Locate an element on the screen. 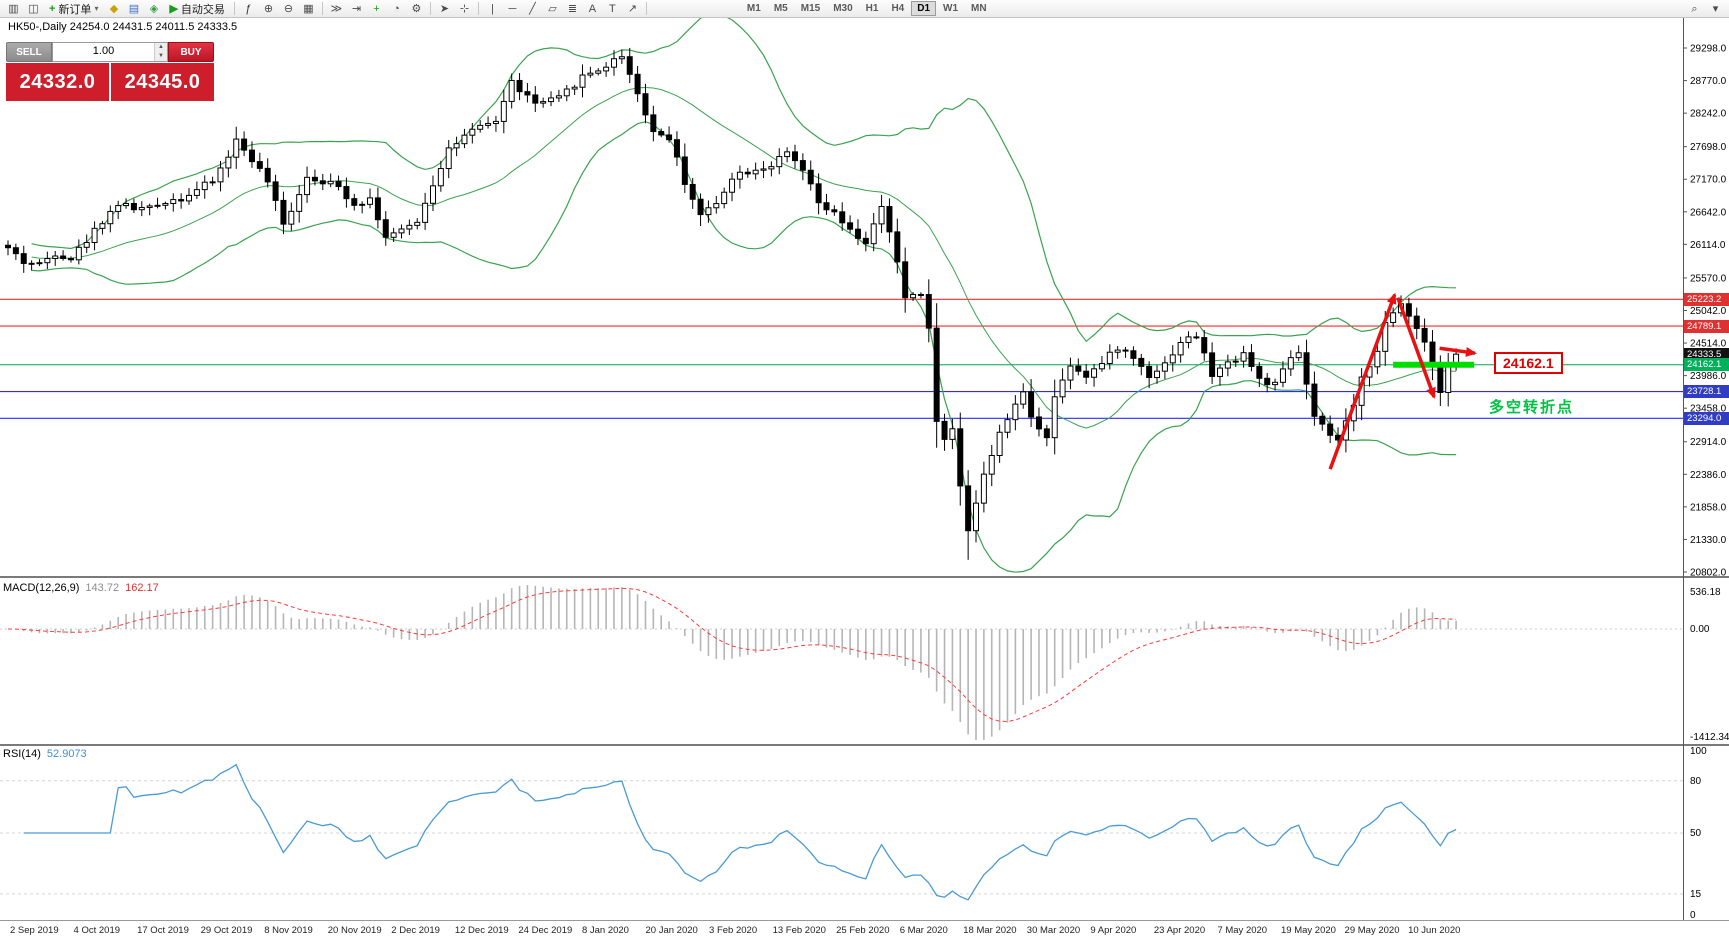 The height and width of the screenshot is (941, 1729). timeframe-h4: H4 is located at coordinates (897, 8).